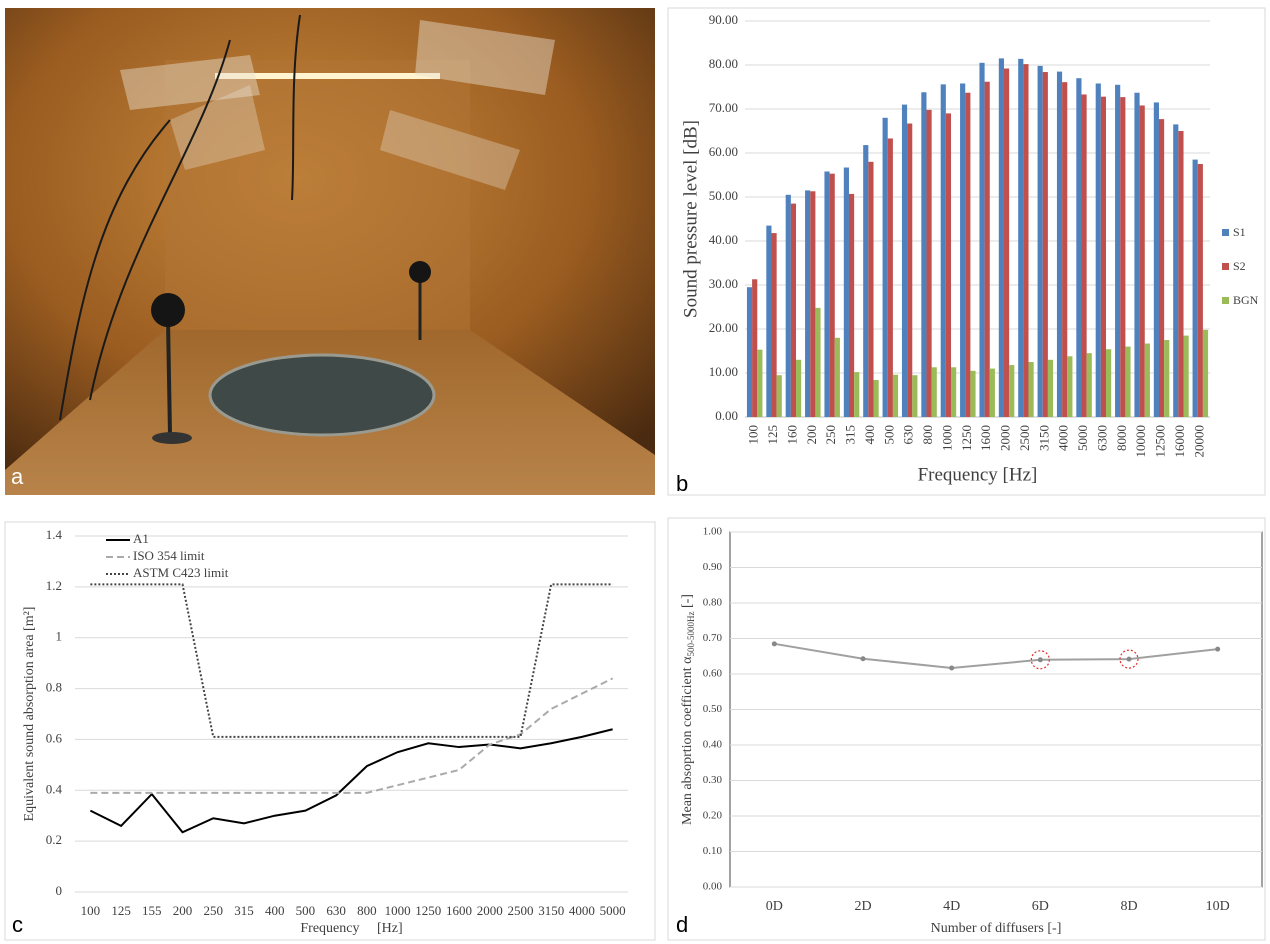  Describe the element at coordinates (214, 910) in the screenshot. I see `x-tick-label: 250` at that location.